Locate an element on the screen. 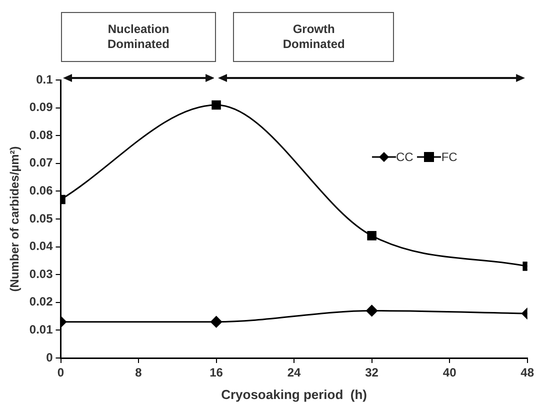 The image size is (537, 409). text: Growth Dominated is located at coordinates (313, 37).